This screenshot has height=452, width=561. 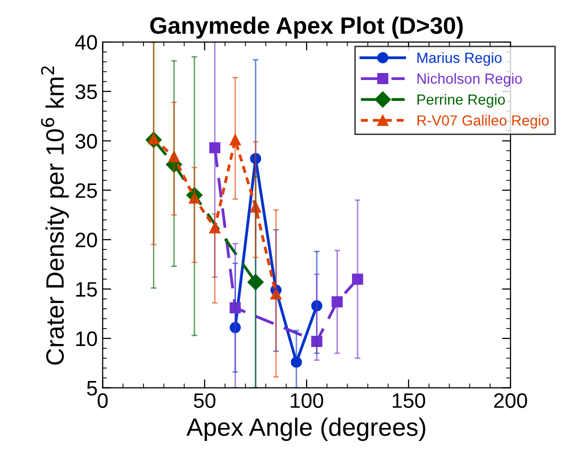 I want to click on y-tick-label: 25, so click(x=86, y=190).